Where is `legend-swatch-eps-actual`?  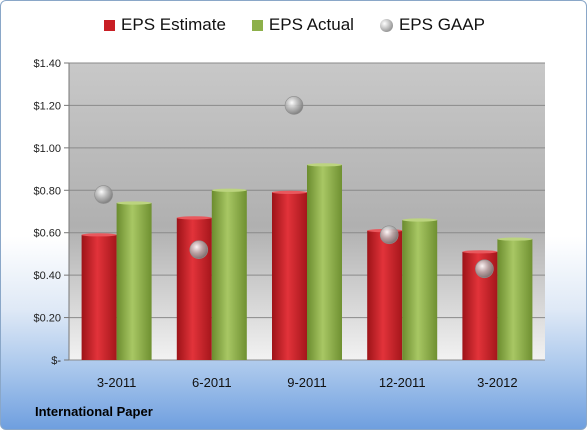 legend-swatch-eps-actual is located at coordinates (257, 25).